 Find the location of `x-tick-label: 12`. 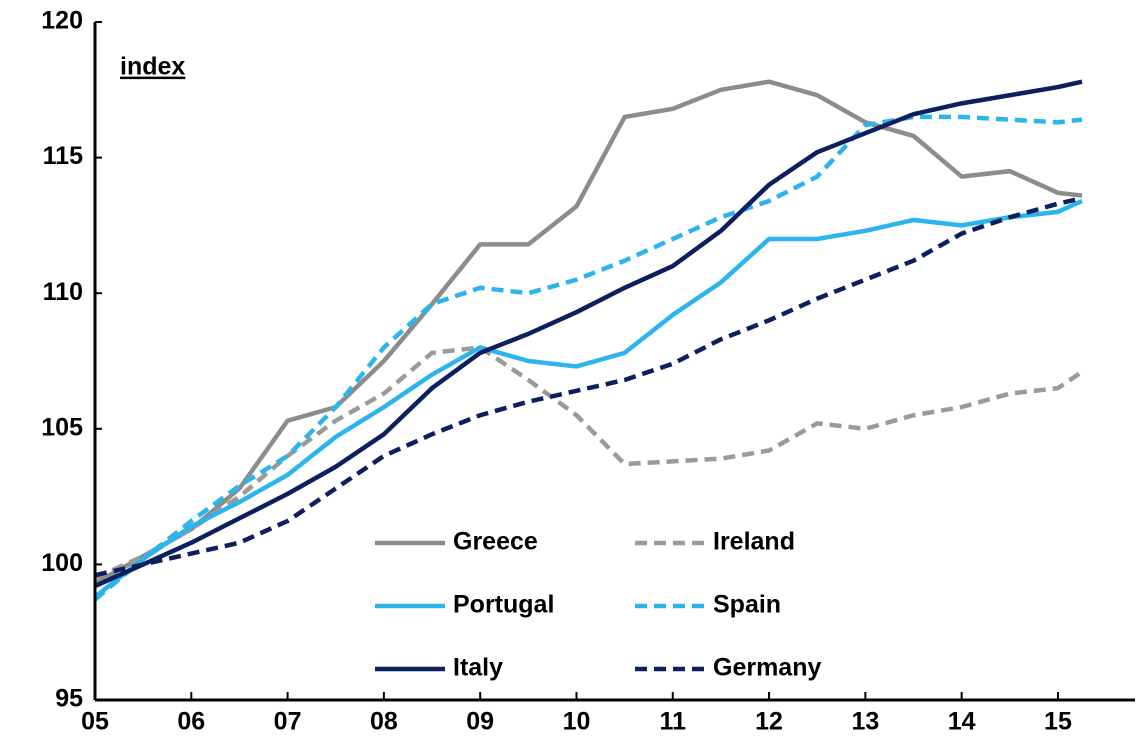

x-tick-label: 12 is located at coordinates (769, 722).